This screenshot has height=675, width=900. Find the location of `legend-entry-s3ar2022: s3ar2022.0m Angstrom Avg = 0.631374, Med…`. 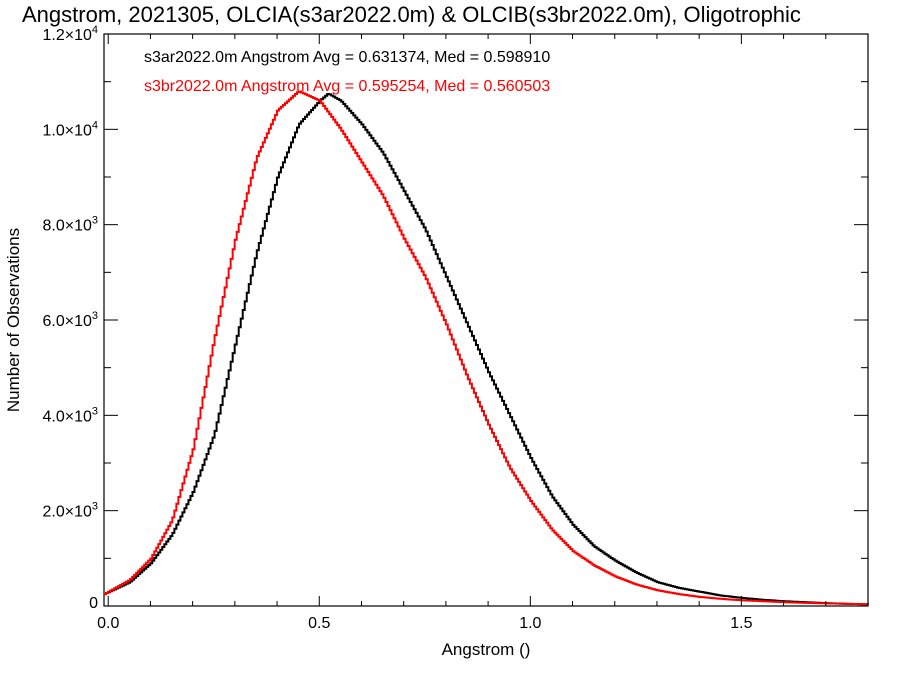

legend-entry-s3ar2022: s3ar2022.0m Angstrom Avg = 0.631374, Med… is located at coordinates (347, 57).